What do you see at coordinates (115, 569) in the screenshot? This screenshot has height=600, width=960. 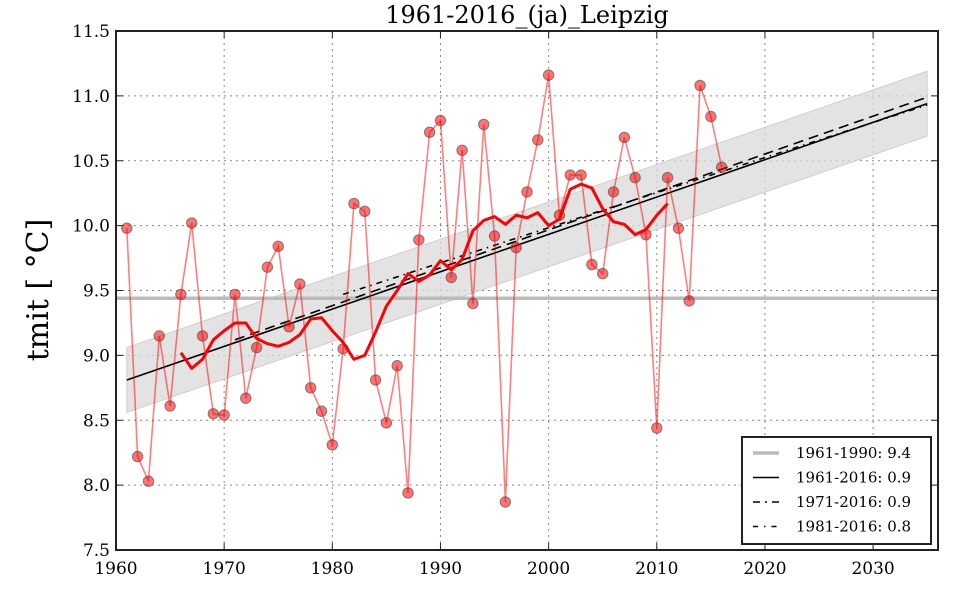 I see `x-tick-label: 1960` at bounding box center [115, 569].